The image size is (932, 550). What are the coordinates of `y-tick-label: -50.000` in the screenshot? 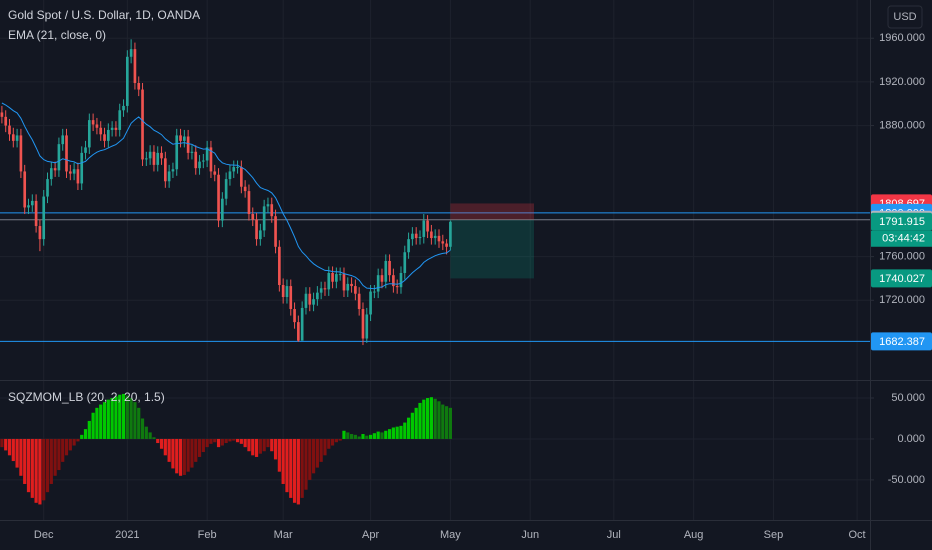 It's located at (906, 480).